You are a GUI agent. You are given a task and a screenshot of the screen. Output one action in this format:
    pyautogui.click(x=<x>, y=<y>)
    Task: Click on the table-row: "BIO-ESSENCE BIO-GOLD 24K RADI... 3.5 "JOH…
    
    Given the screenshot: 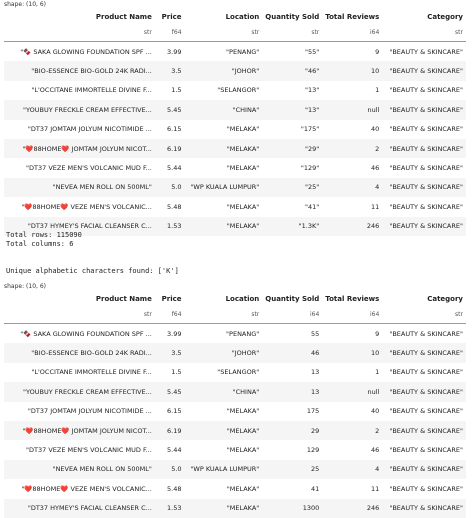 What is the action you would take?
    pyautogui.click(x=235, y=71)
    